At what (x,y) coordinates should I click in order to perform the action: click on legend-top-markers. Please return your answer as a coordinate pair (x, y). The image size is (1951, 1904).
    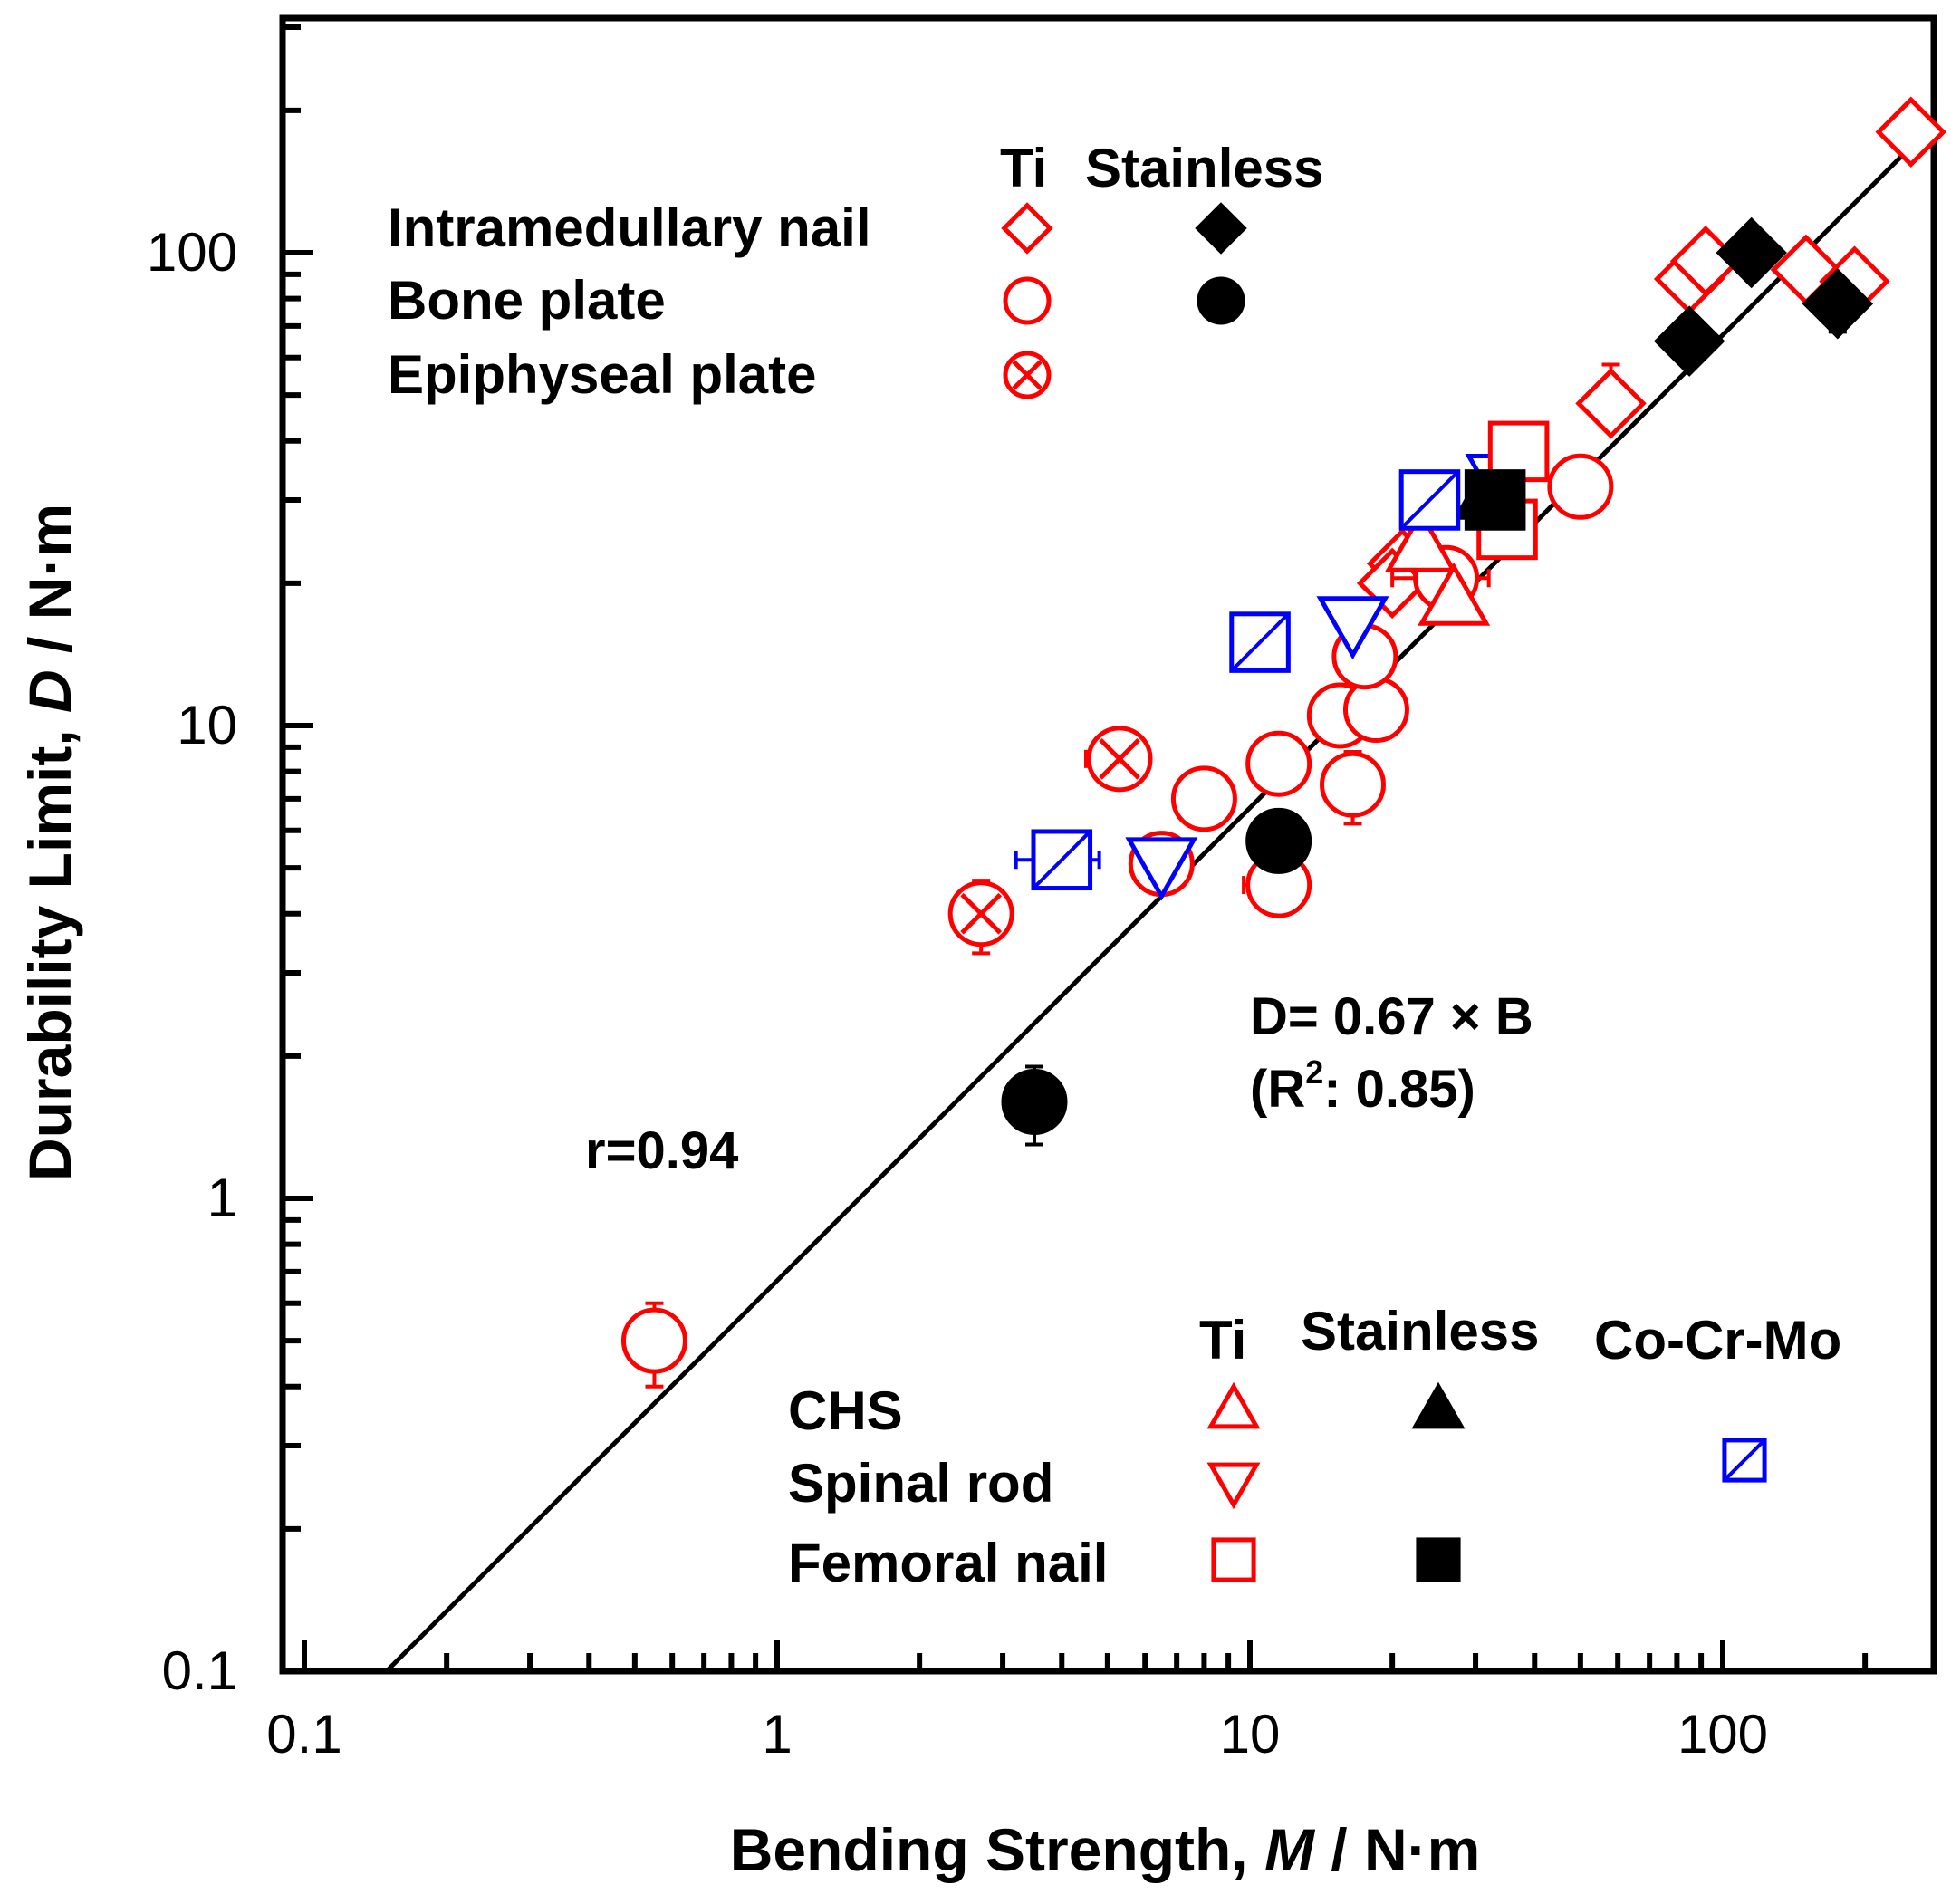
    Looking at the image, I should click on (1124, 301).